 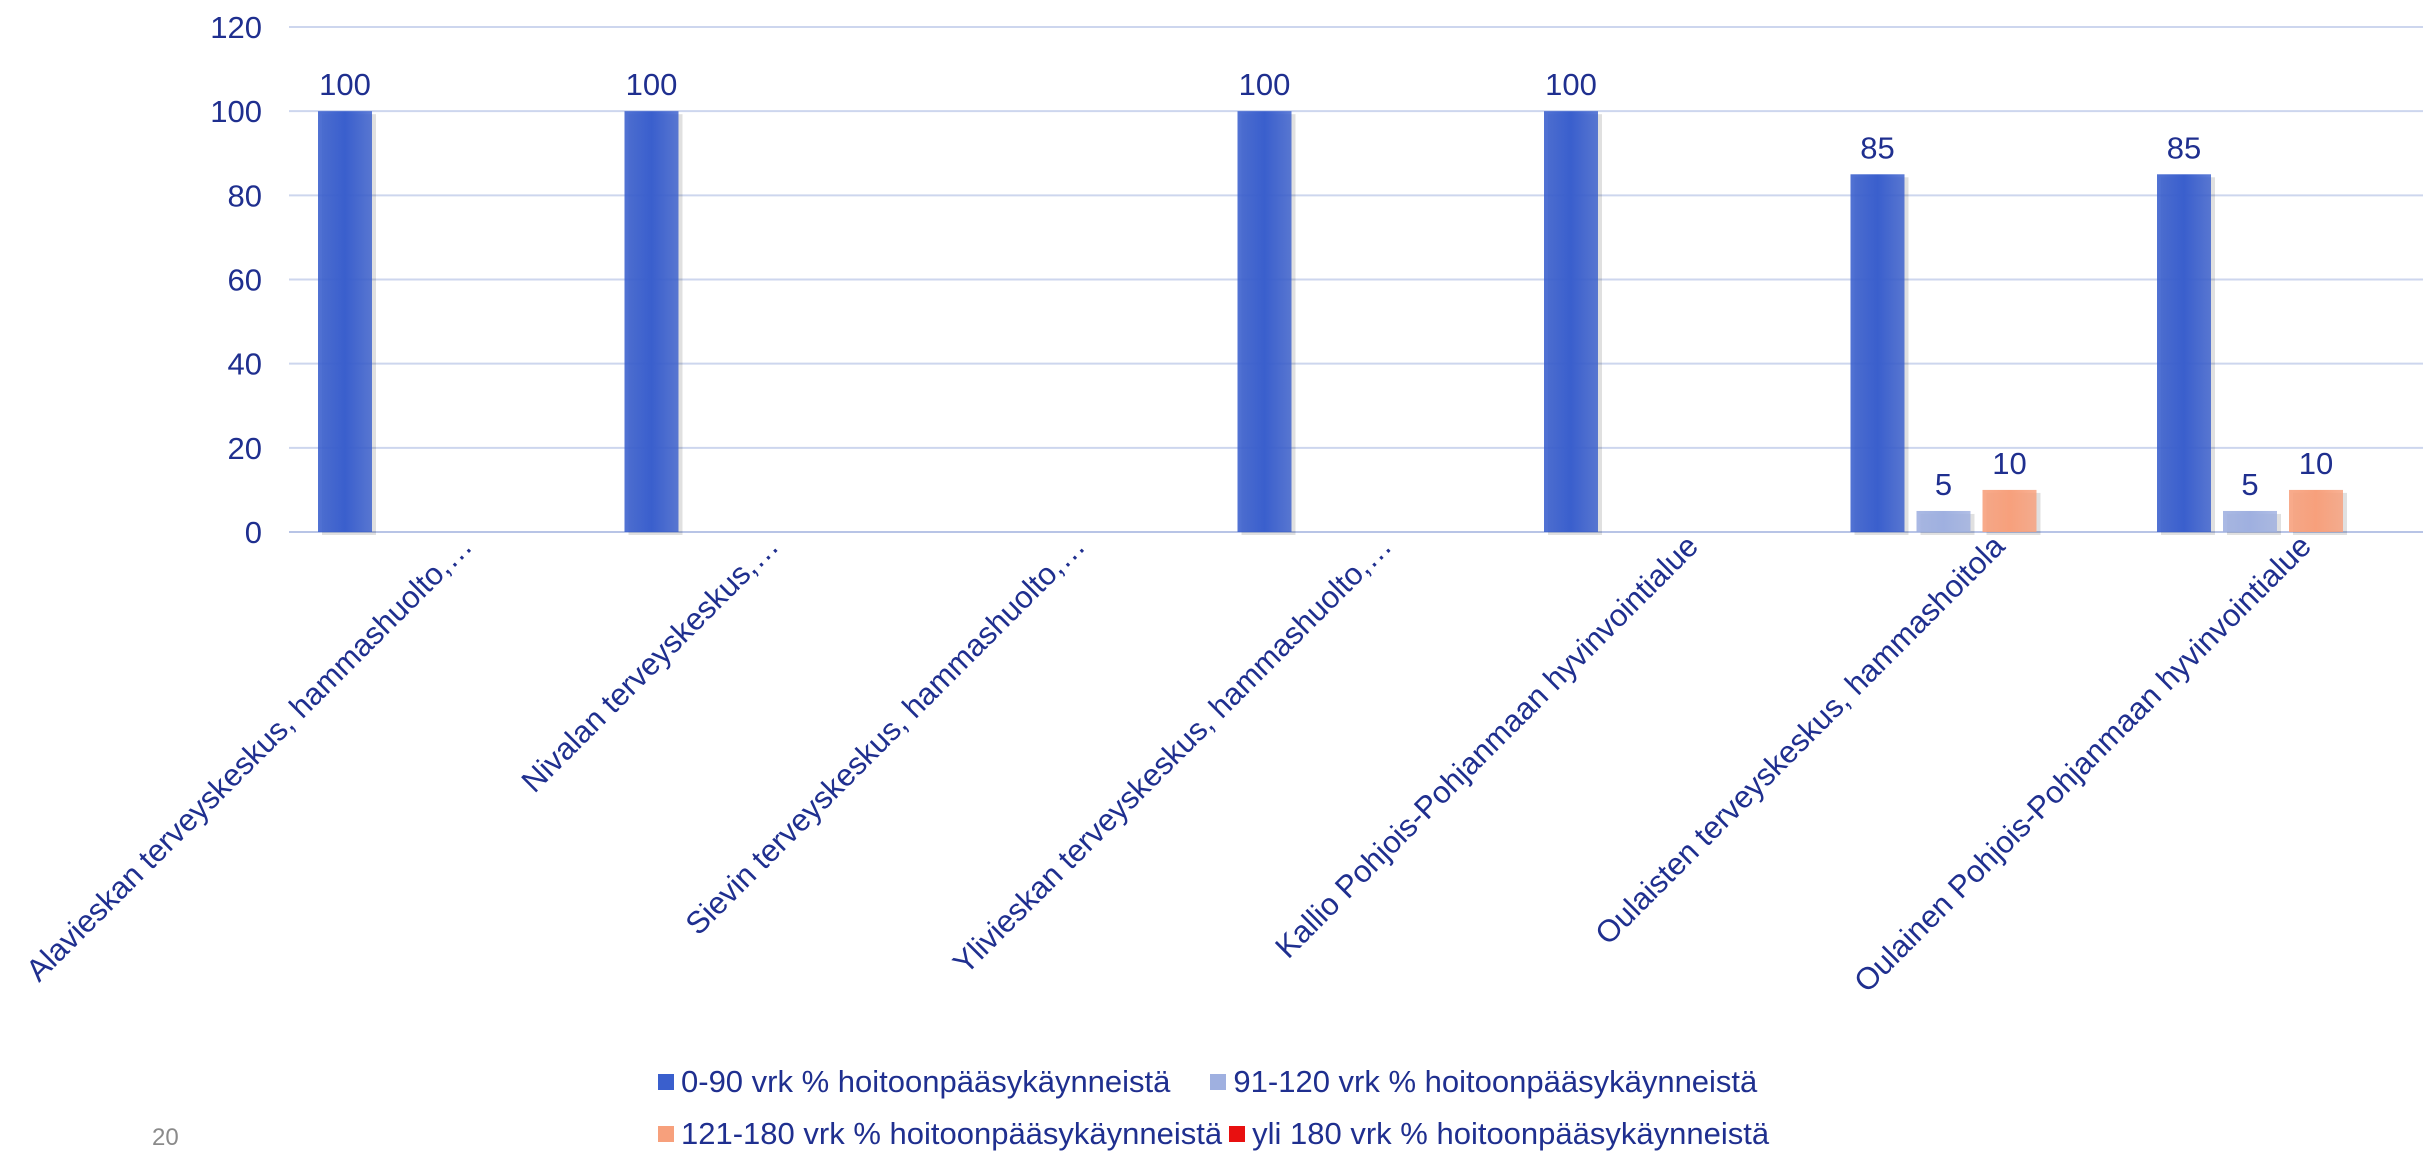 I want to click on legend-item-series-3: 121-180 vrk % hoitoonpääsykäynneistä, so click(x=940, y=1134).